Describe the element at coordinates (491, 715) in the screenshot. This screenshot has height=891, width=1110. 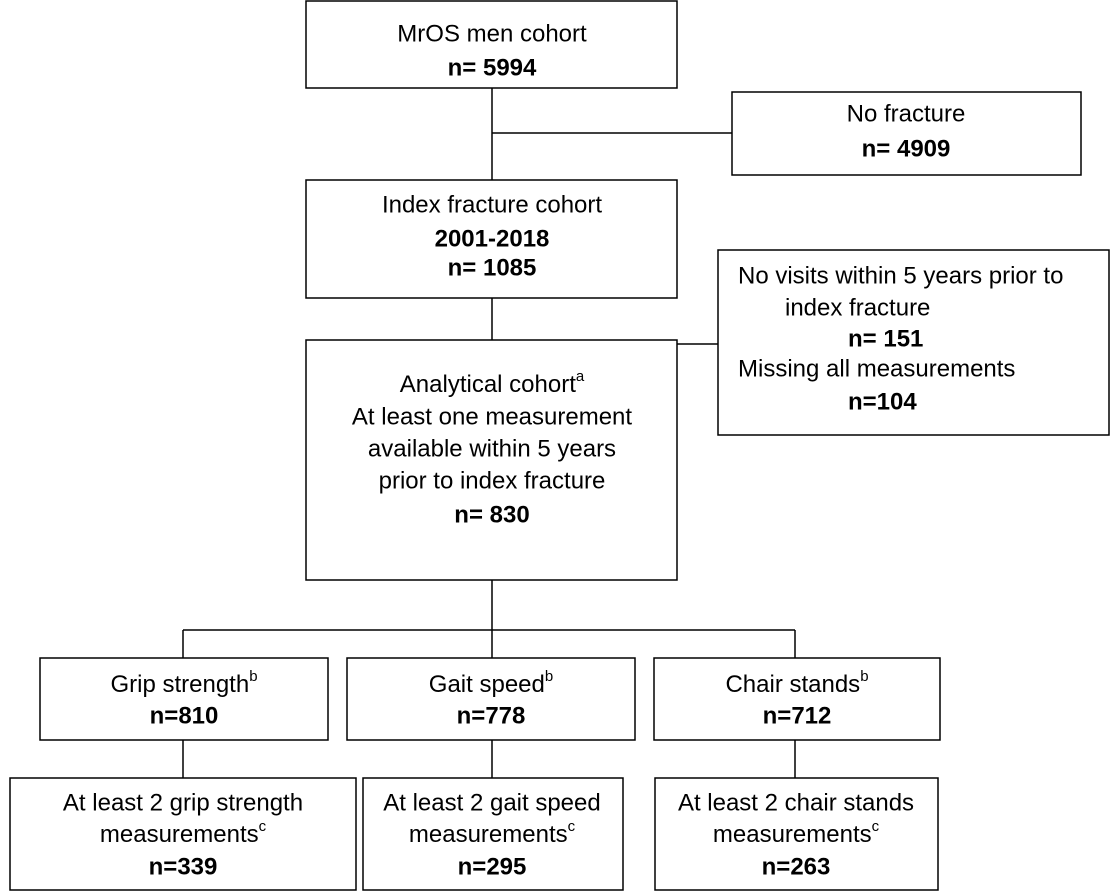
I see `node-count: n=778` at that location.